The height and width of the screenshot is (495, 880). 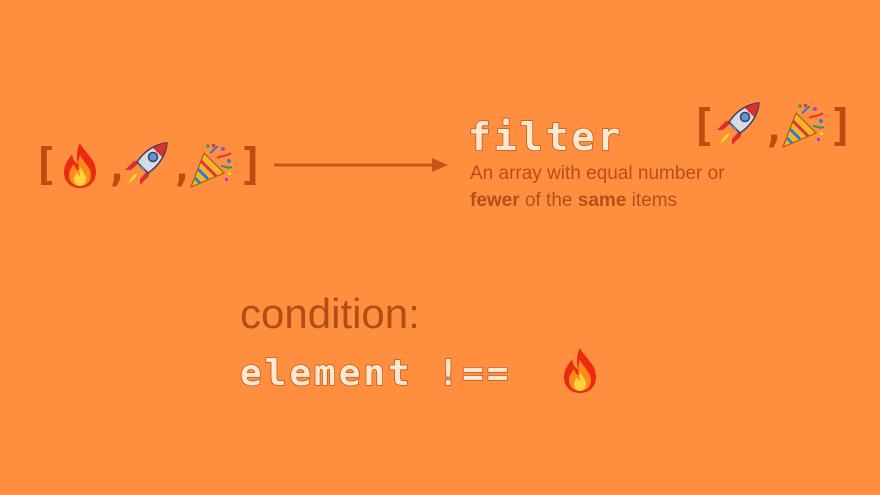 What do you see at coordinates (330, 313) in the screenshot?
I see `condition-label: condition:` at bounding box center [330, 313].